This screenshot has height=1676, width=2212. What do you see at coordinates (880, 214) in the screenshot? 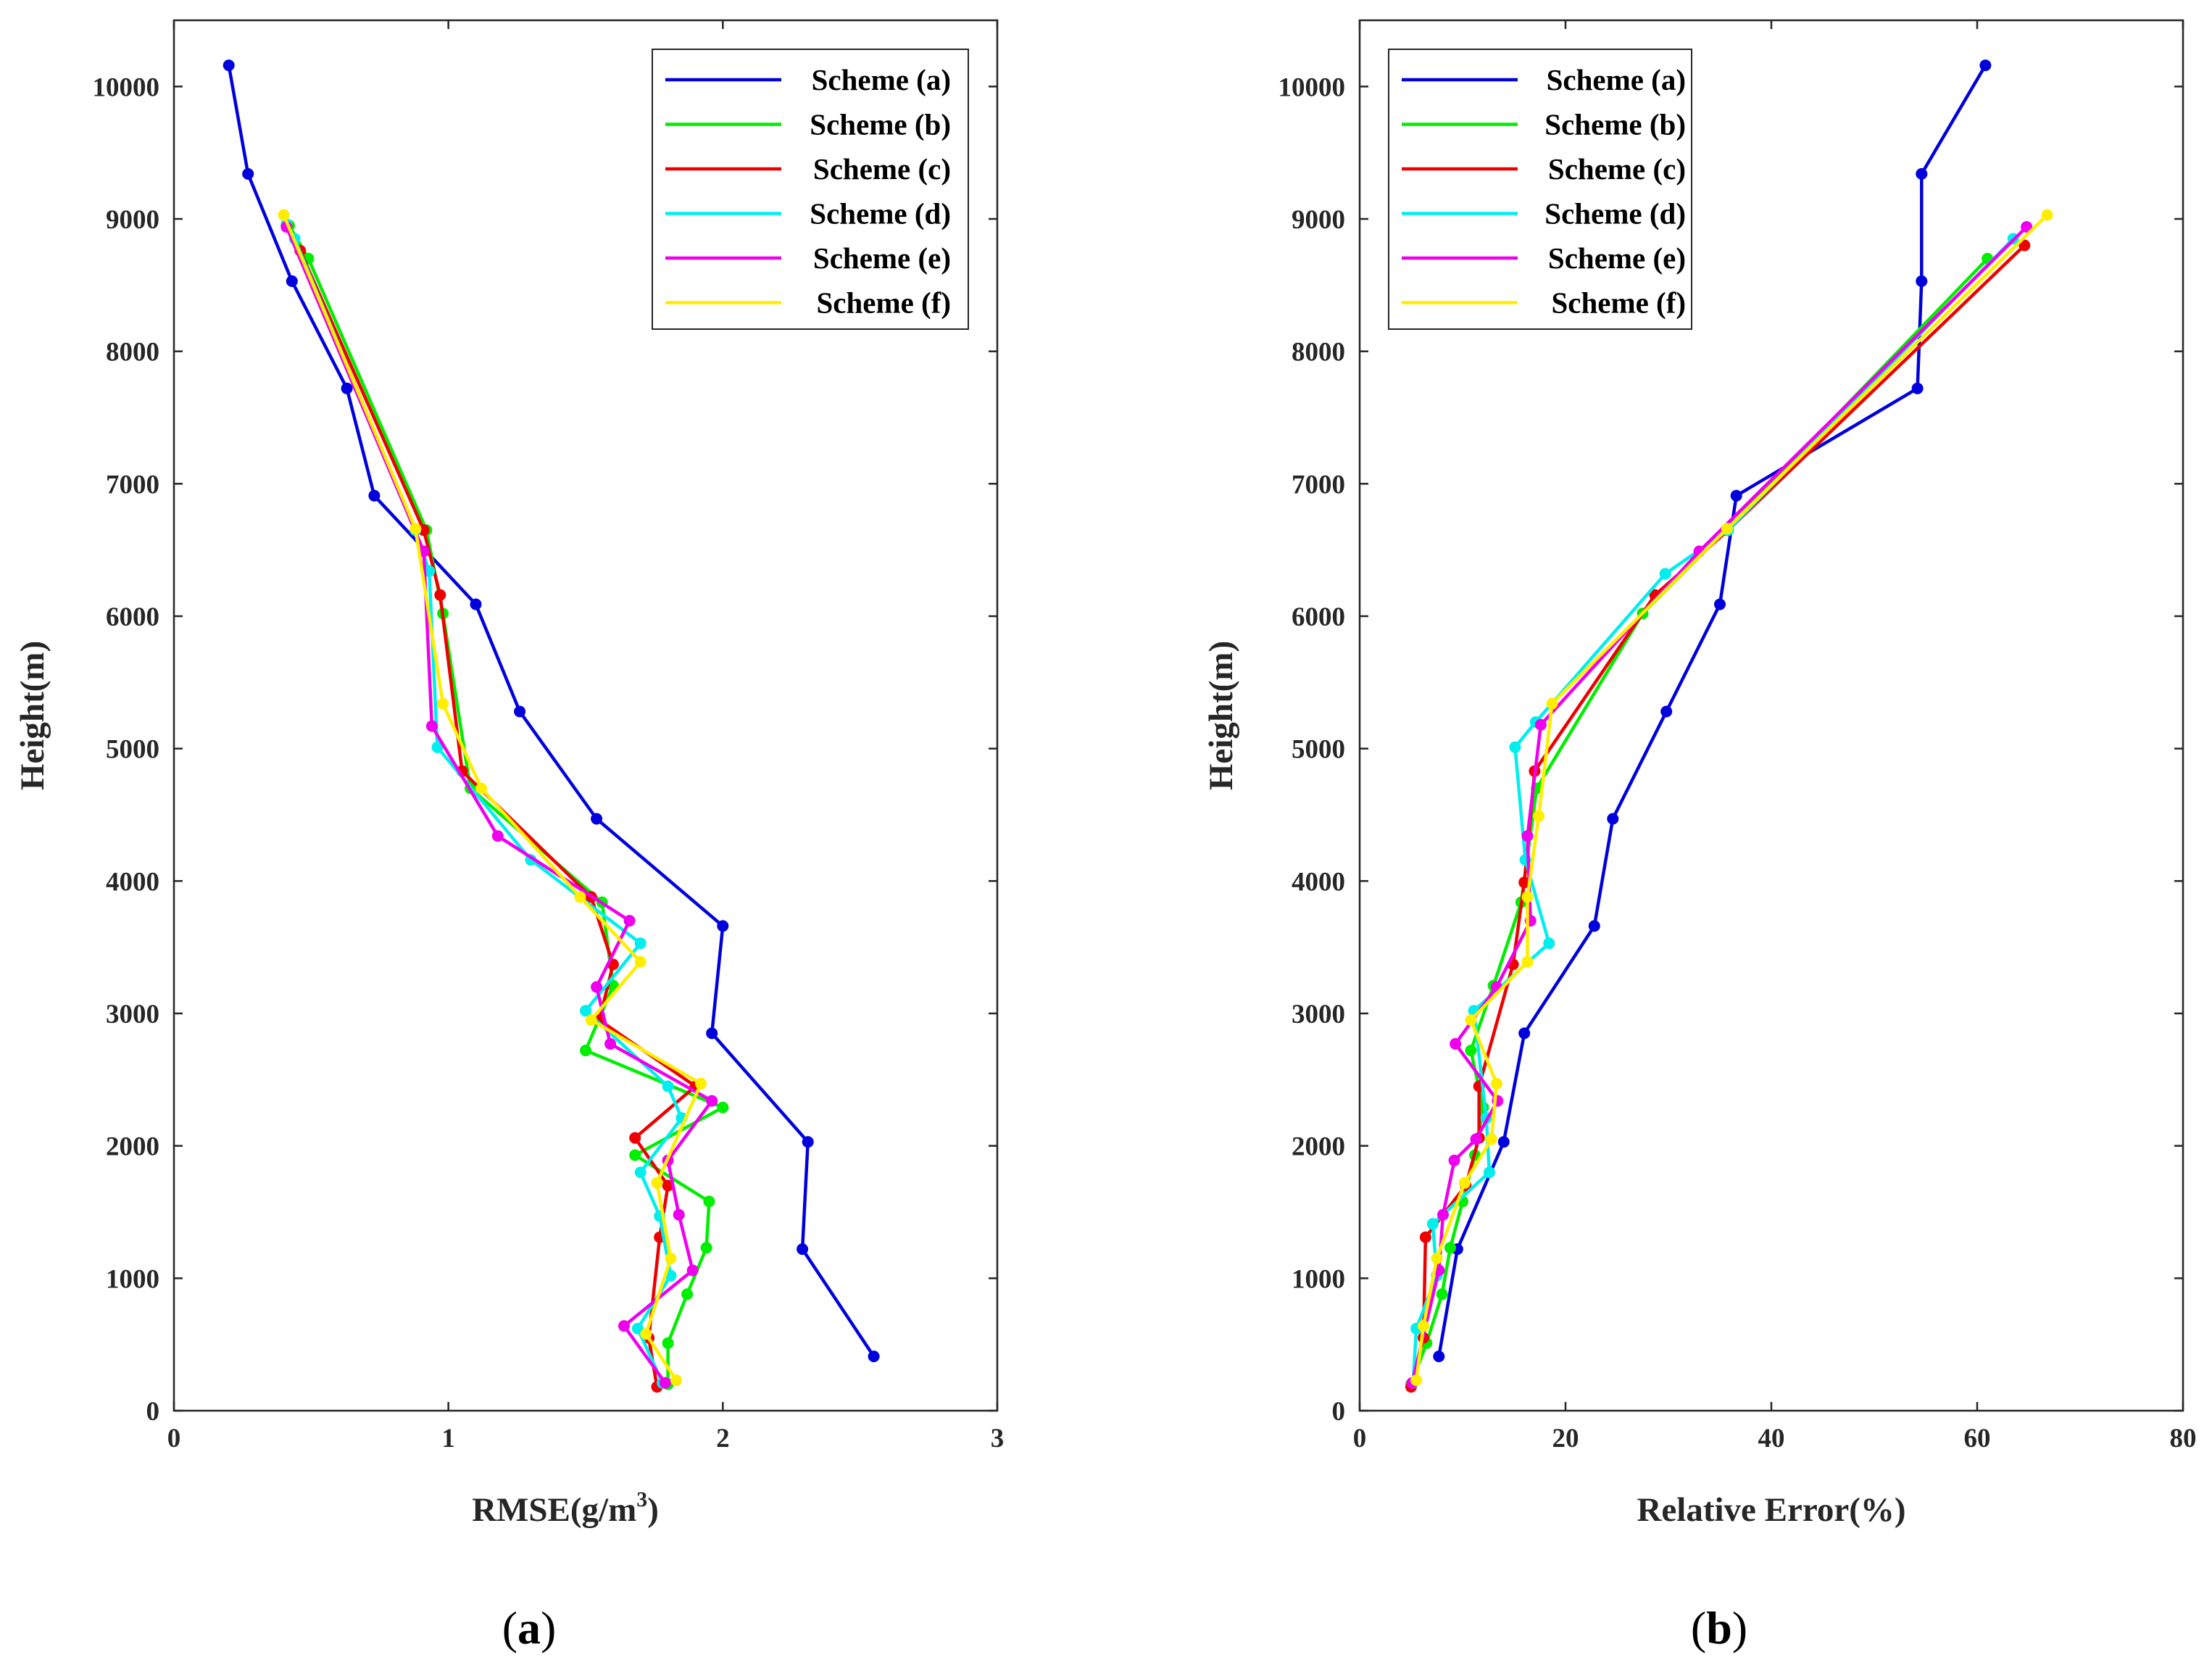
I see `legend-label: Scheme (d)` at bounding box center [880, 214].